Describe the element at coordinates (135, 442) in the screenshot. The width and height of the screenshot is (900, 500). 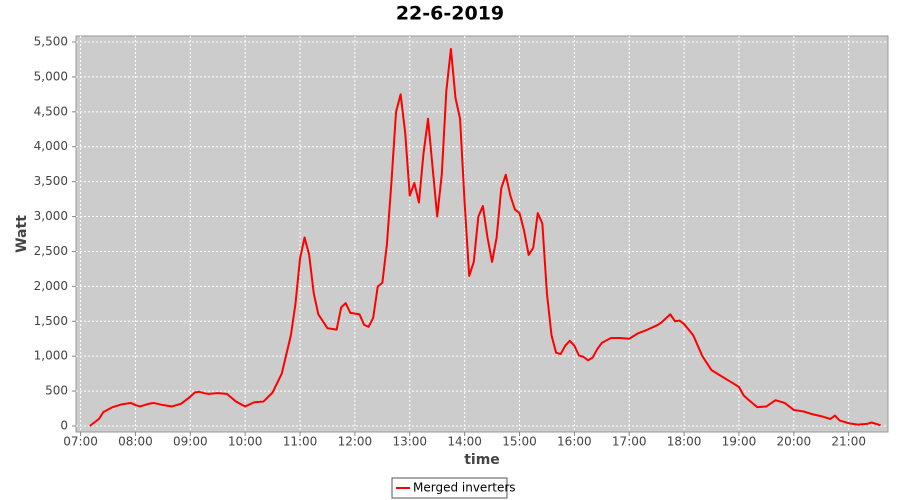
I see `x-tick-label: 08:00` at that location.